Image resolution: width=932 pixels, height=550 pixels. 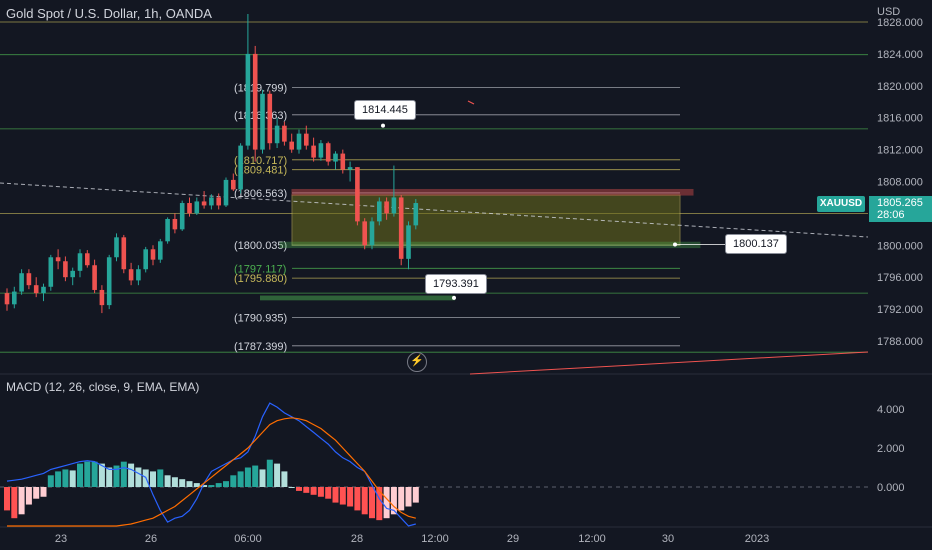 I want to click on price-tick: 1796.000, so click(x=900, y=278).